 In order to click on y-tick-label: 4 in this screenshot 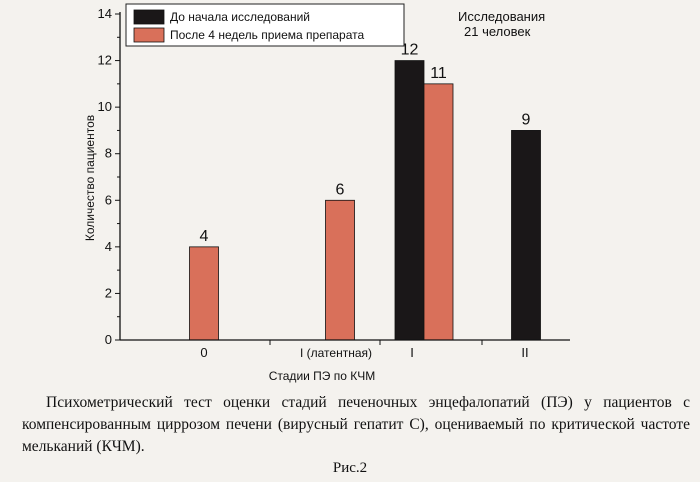, I will do `click(108, 246)`.